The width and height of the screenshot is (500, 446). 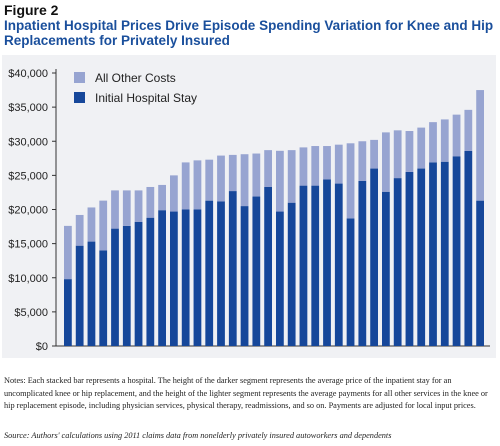 What do you see at coordinates (31, 10) in the screenshot?
I see `figure-label: Figure 2` at bounding box center [31, 10].